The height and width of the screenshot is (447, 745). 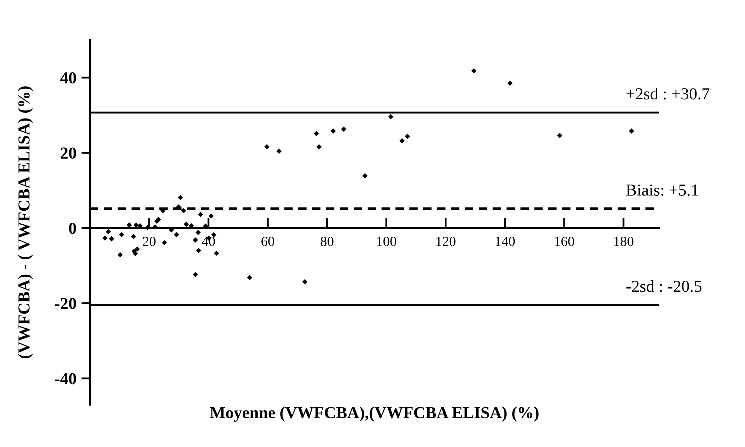 I want to click on y-tick-label: -20, so click(x=65, y=304).